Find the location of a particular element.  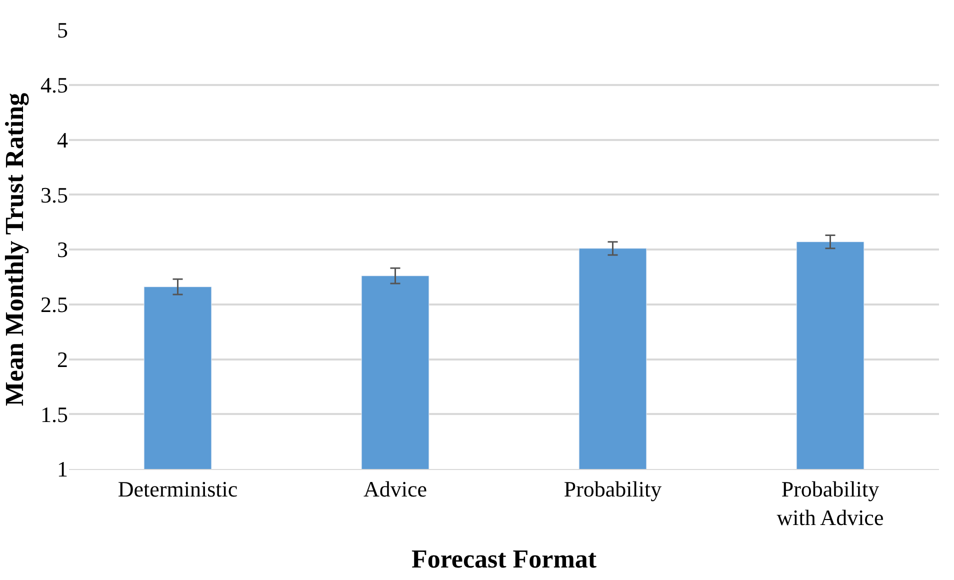

x-tick-label: Advice is located at coordinates (395, 489).